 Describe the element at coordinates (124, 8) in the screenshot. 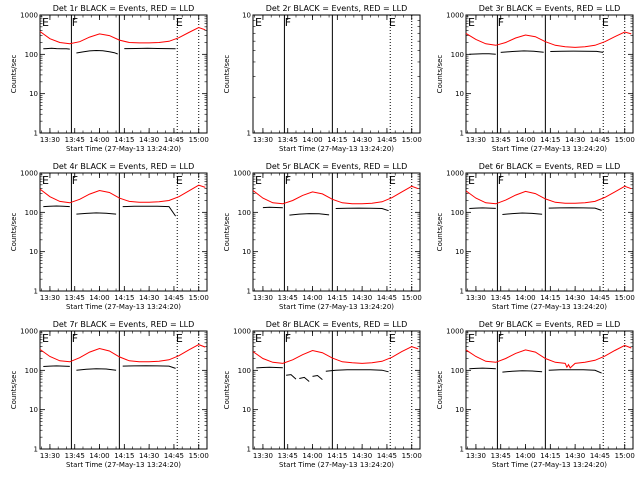

I see `panel-title: Det 1r BLACK = Events, RED = LLD` at that location.